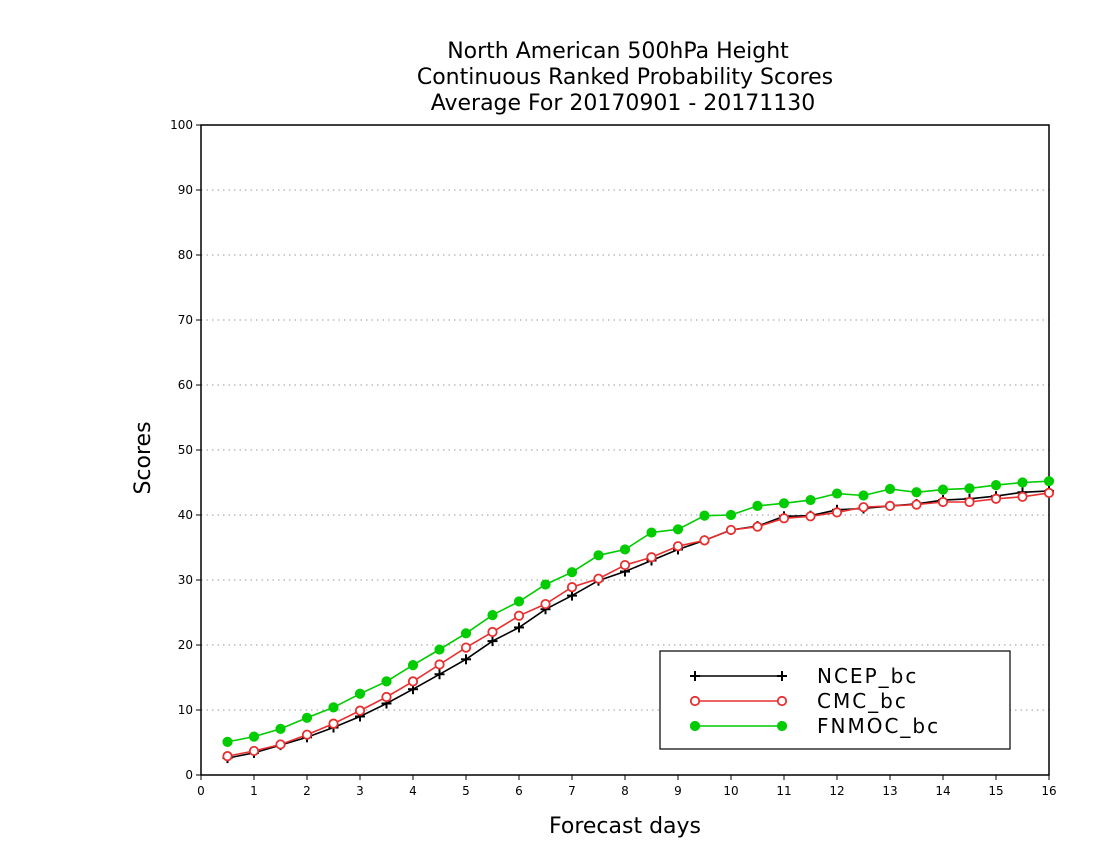  I want to click on legend-item-ncep-bc: NCEP_bc, so click(804, 676).